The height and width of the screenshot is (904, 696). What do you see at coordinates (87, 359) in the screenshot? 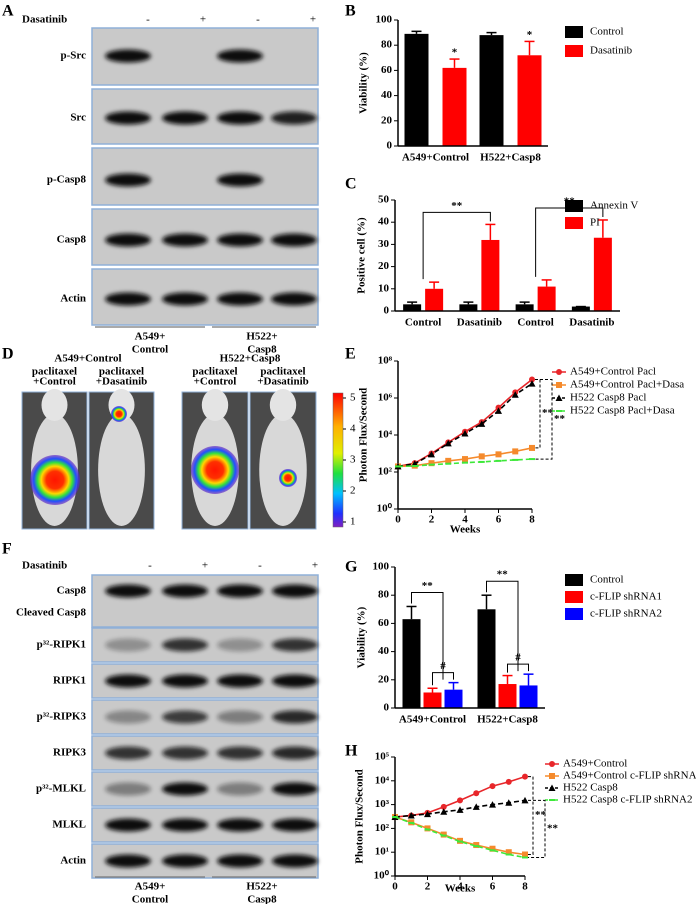
I see `group-label: A549+Control` at bounding box center [87, 359].